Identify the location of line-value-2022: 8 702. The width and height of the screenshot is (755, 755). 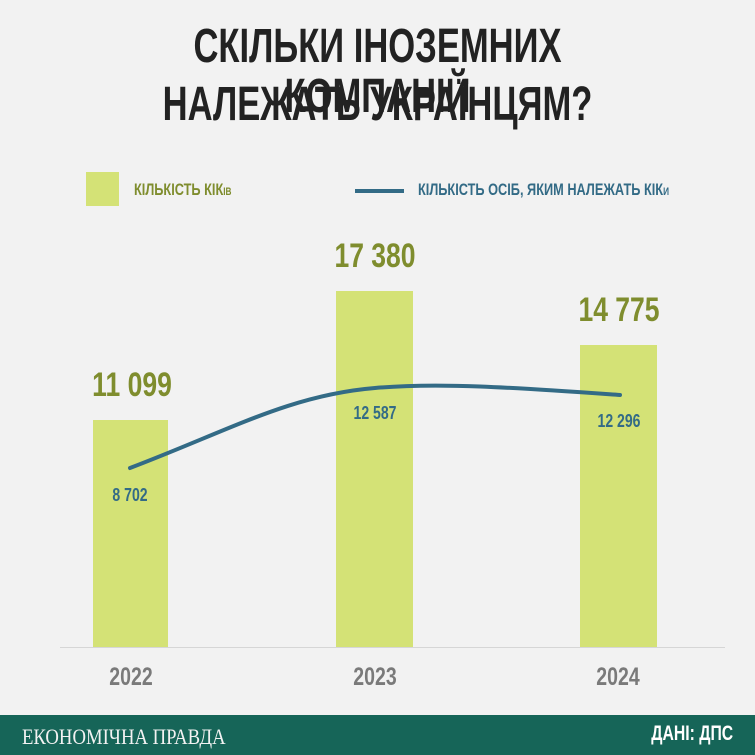
(130, 495).